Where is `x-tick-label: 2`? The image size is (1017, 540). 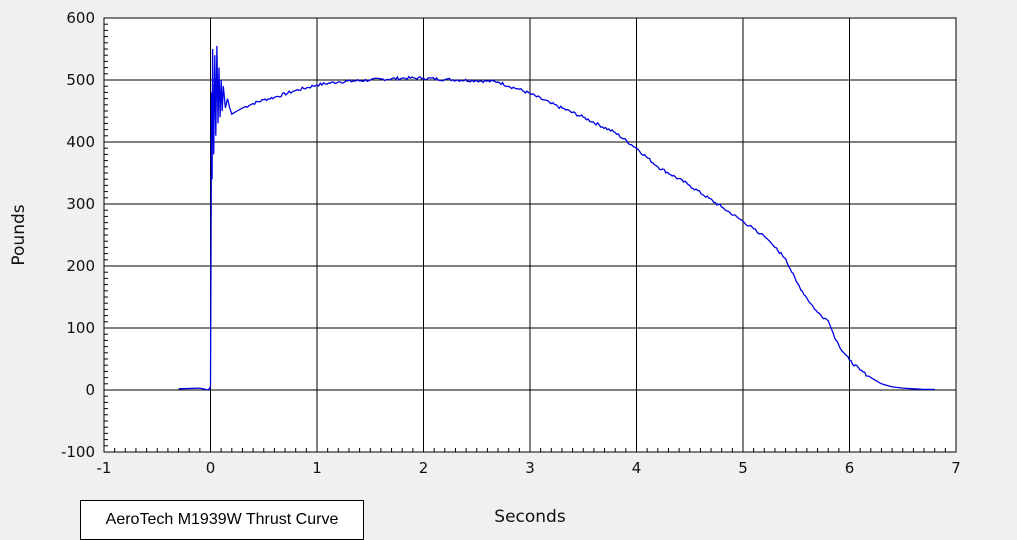 x-tick-label: 2 is located at coordinates (424, 468).